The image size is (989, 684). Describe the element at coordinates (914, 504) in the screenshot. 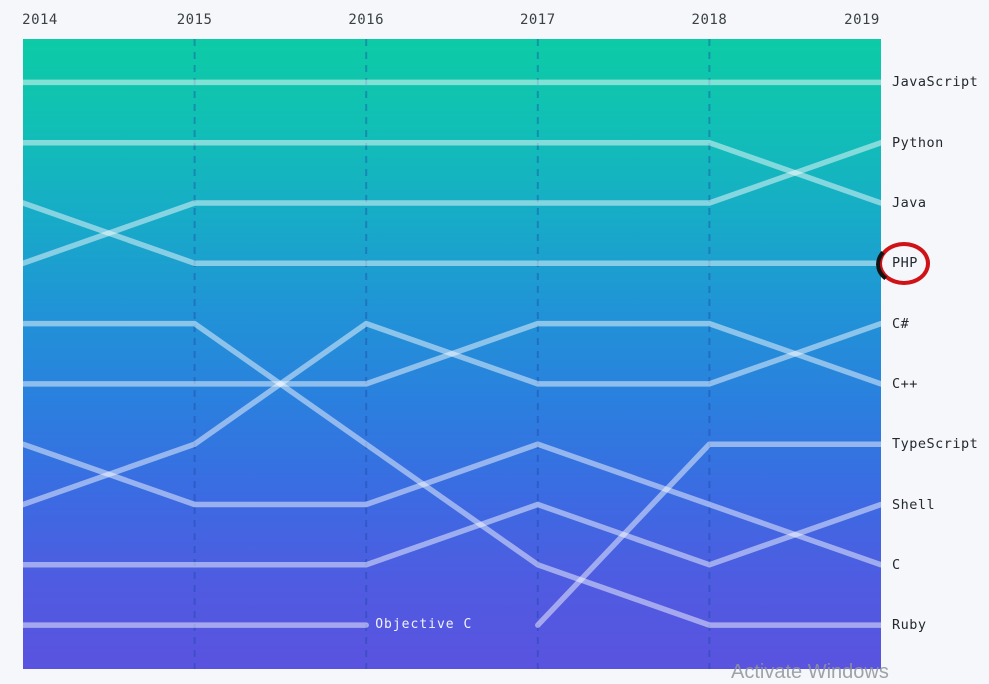

I see `right-label-shell: Shell` at that location.